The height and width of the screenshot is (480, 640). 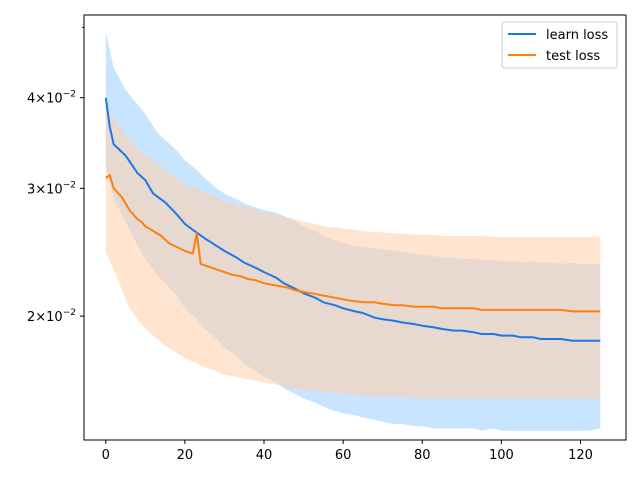 What do you see at coordinates (580, 455) in the screenshot?
I see `x-tick-label: 120` at bounding box center [580, 455].